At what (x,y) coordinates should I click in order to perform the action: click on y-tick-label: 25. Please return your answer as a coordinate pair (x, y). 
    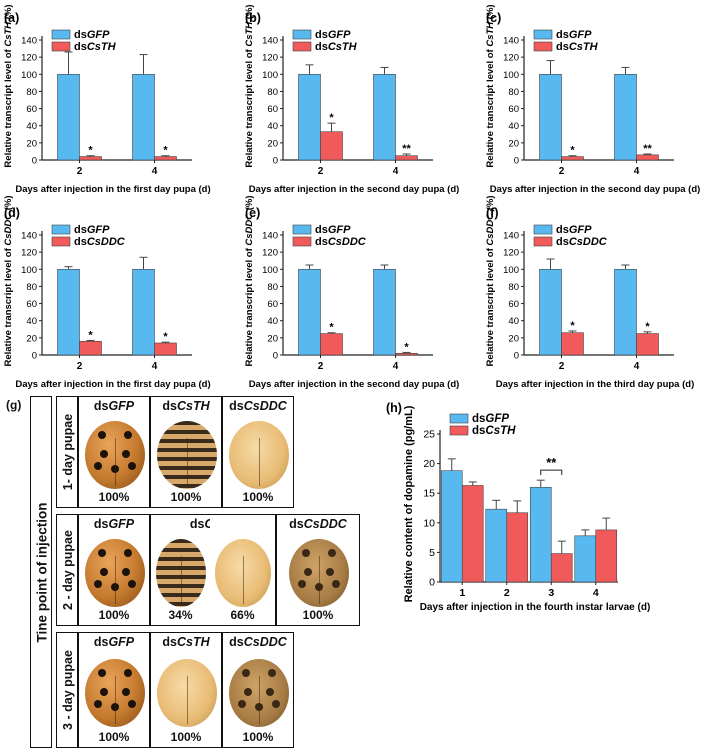
    Looking at the image, I should click on (429, 435).